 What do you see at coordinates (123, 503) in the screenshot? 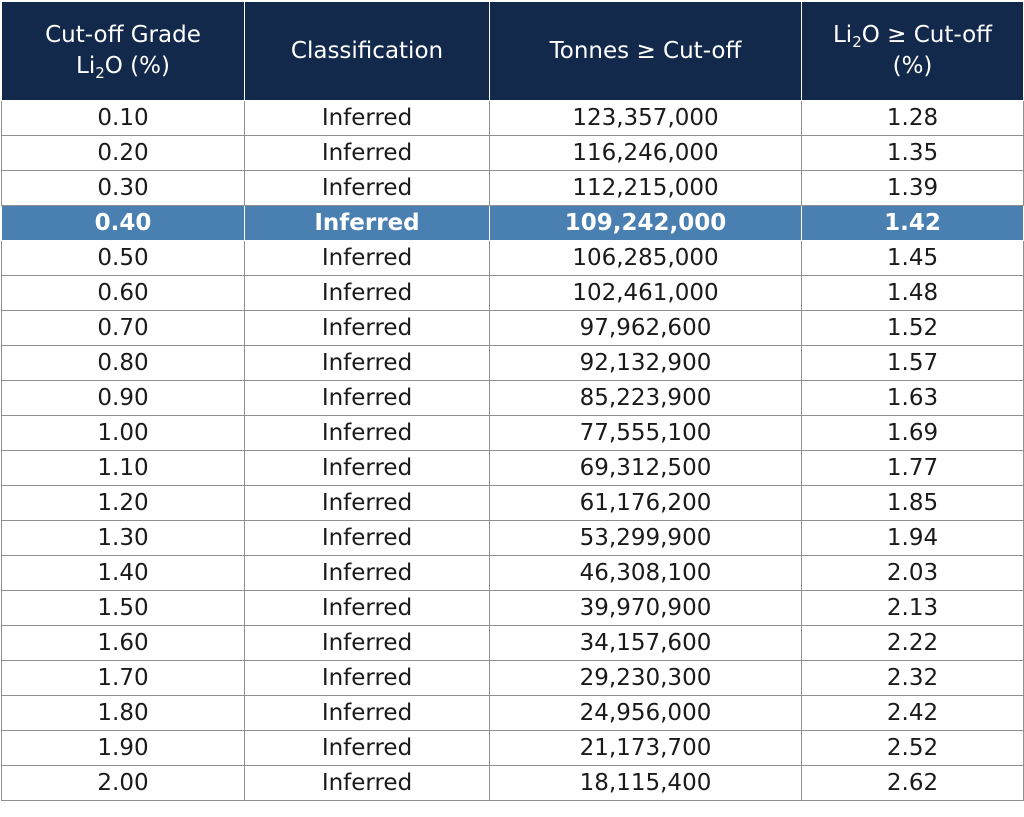
I see `cell-cutoff-grade: 1.20` at bounding box center [123, 503].